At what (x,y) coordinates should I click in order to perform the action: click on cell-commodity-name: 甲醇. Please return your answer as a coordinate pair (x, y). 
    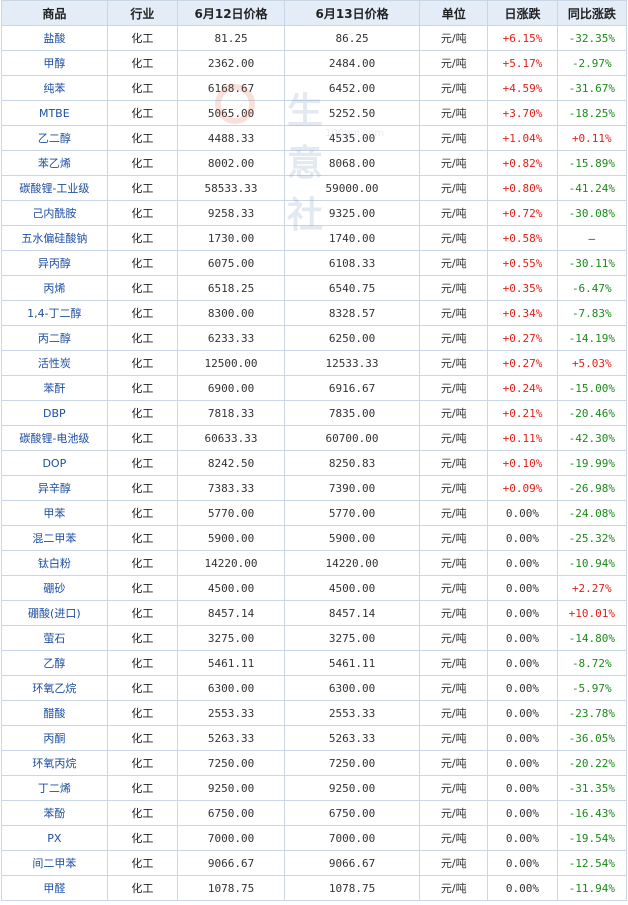
    Looking at the image, I should click on (54, 63).